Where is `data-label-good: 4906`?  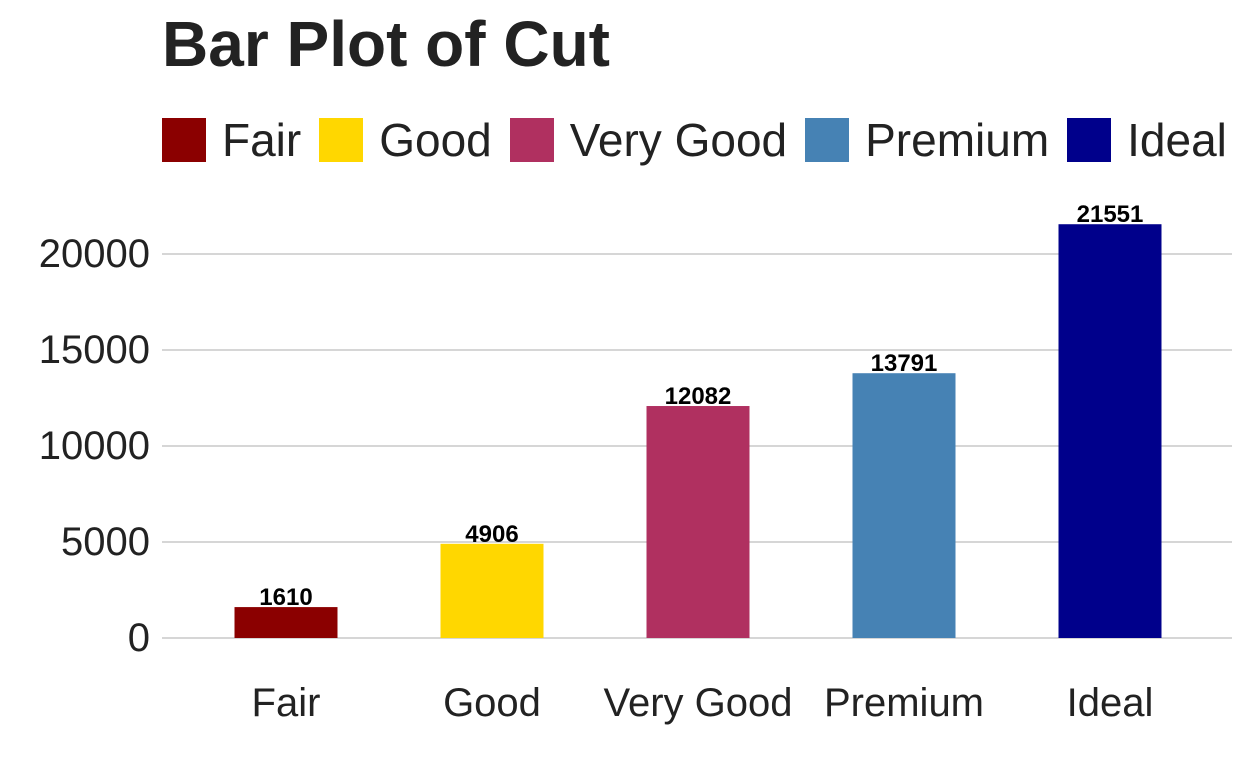
data-label-good: 4906 is located at coordinates (491, 534).